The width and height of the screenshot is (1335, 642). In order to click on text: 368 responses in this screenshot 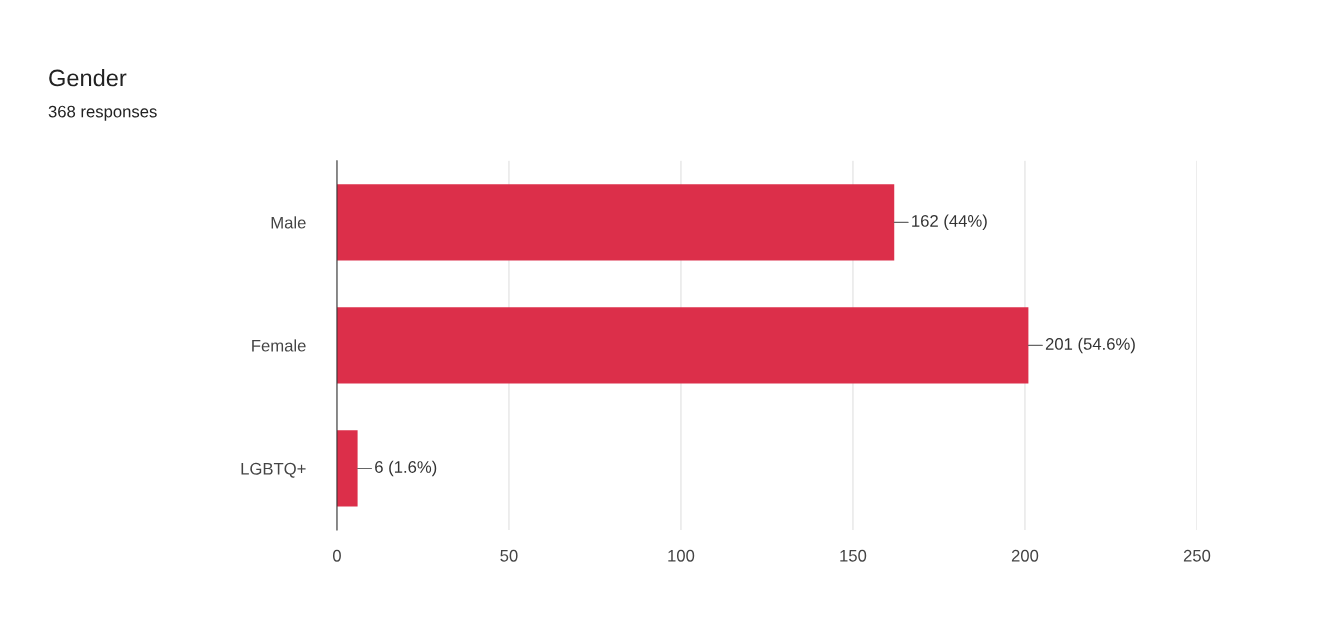, I will do `click(102, 113)`.